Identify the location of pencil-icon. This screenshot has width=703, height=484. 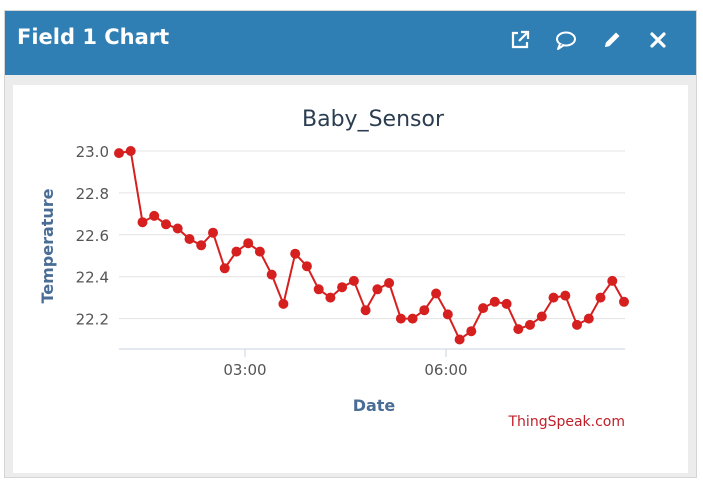
(612, 40).